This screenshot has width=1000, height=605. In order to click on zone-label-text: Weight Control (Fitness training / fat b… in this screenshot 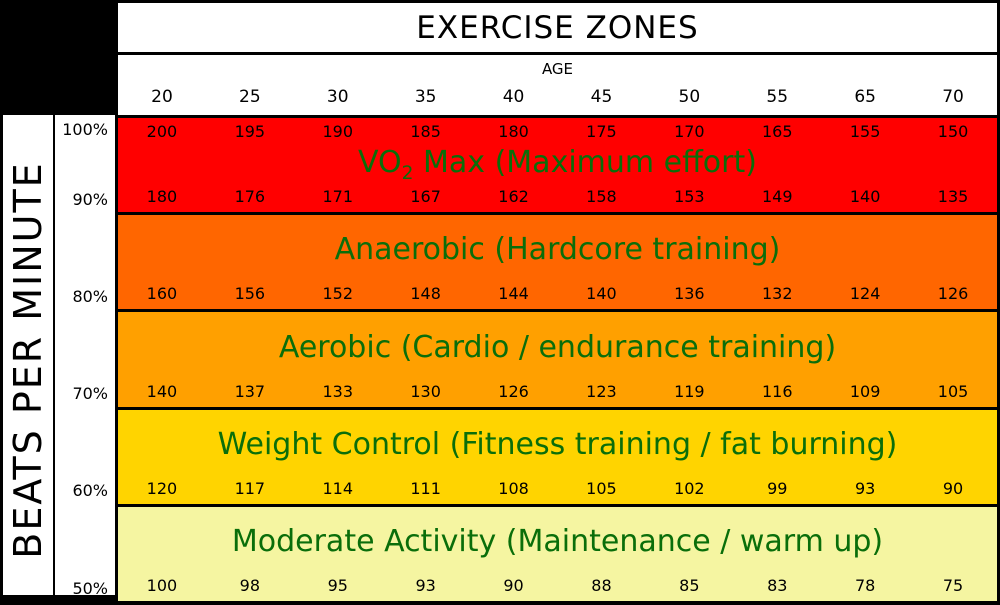, I will do `click(557, 444)`.